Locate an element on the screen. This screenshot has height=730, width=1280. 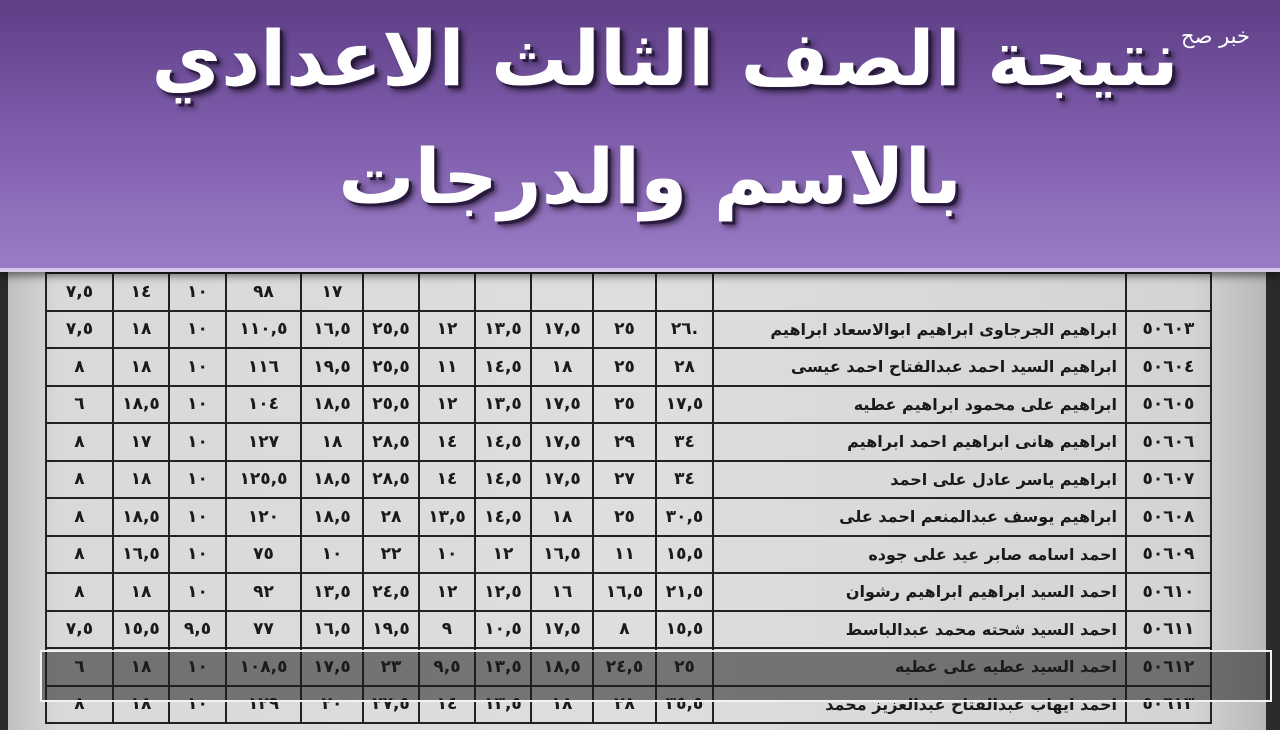
score-cell: ١٢,٥ is located at coordinates (503, 592).